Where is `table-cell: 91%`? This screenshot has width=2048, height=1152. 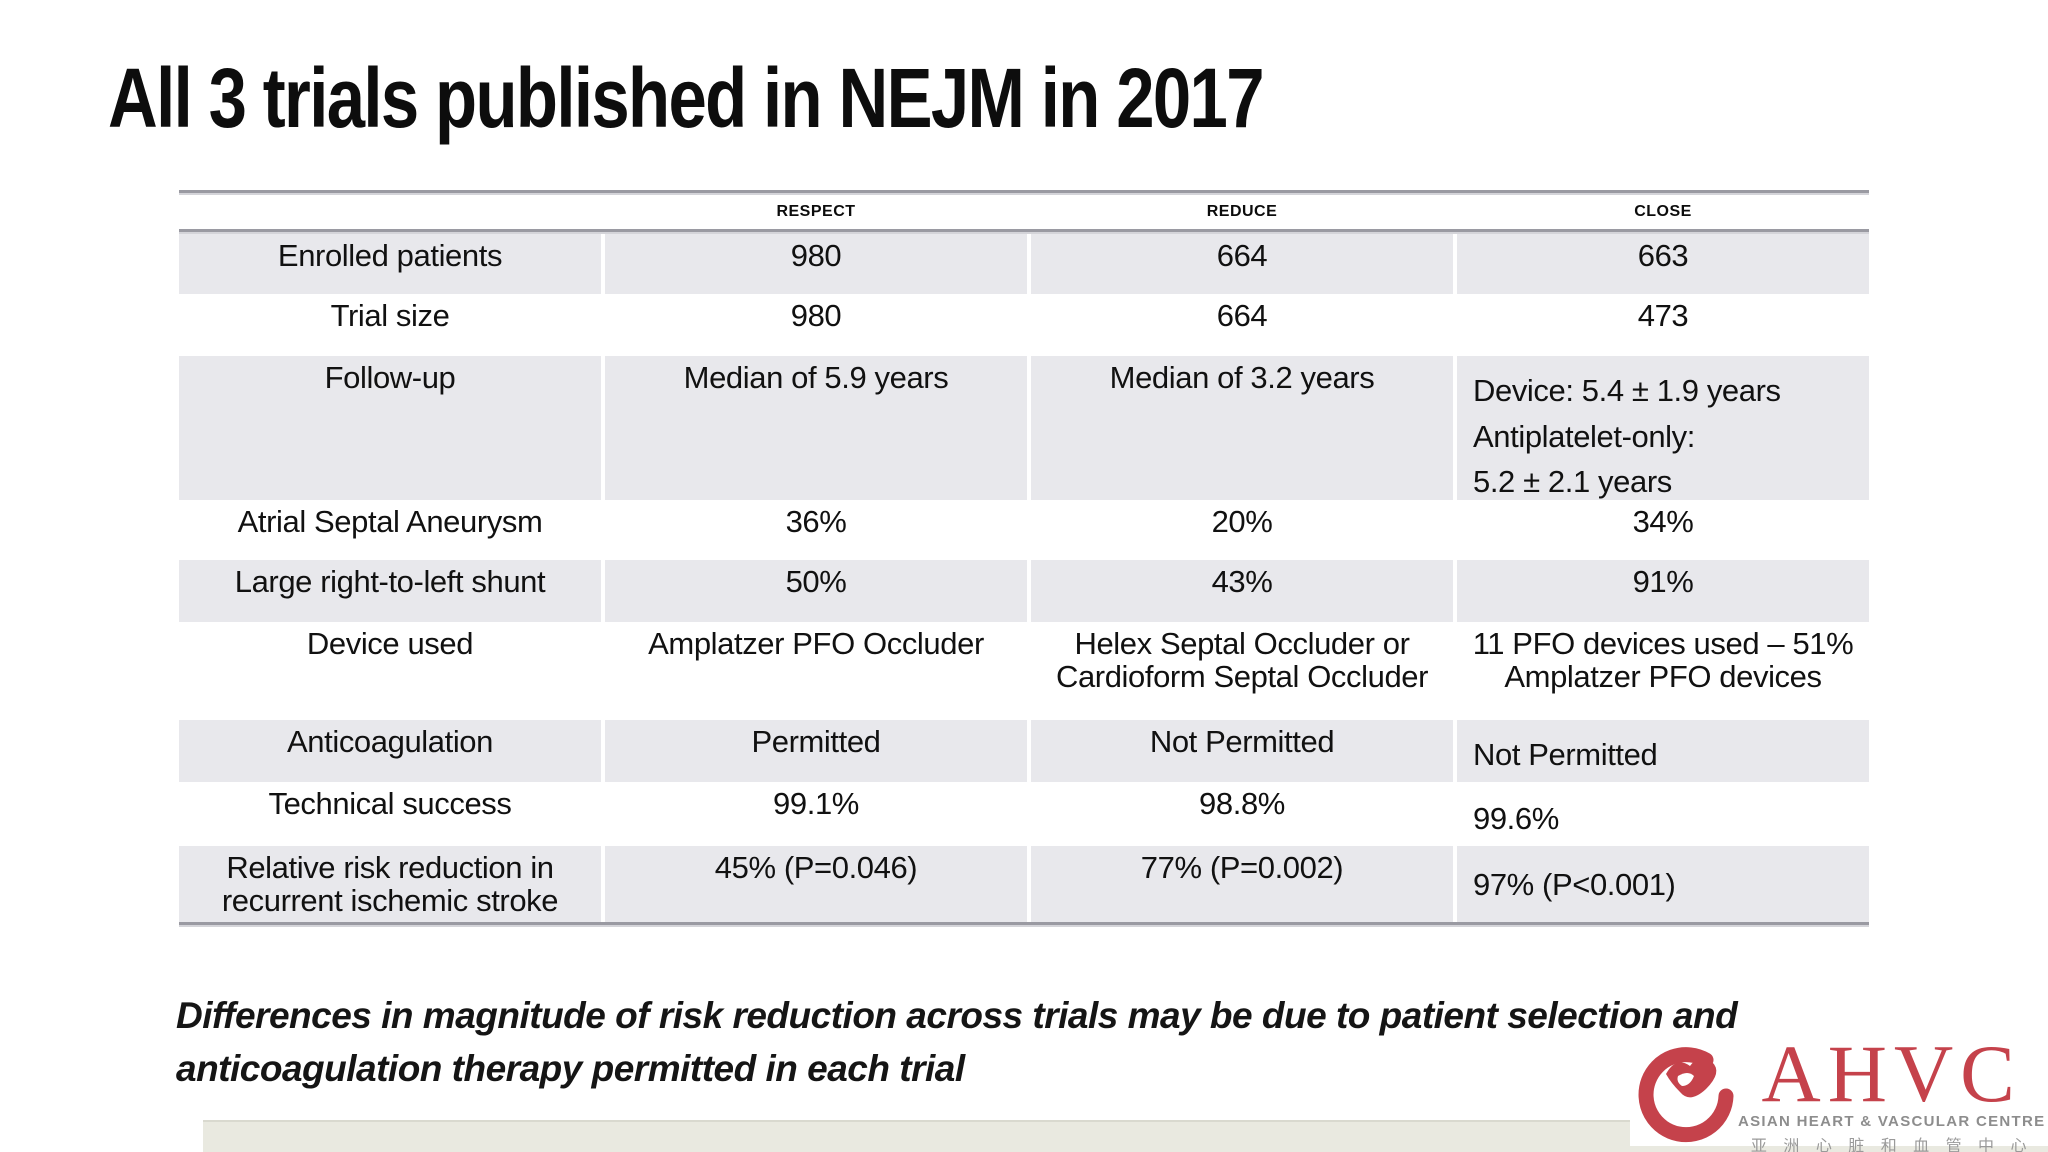
table-cell: 91% is located at coordinates (1663, 591).